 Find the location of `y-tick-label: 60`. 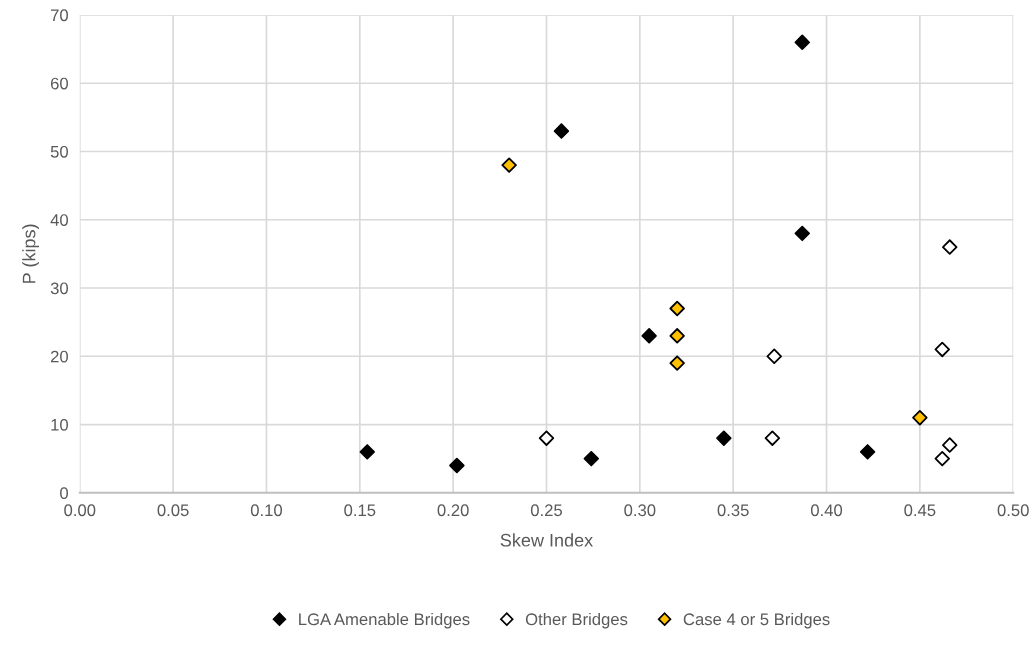

y-tick-label: 60 is located at coordinates (59, 83).